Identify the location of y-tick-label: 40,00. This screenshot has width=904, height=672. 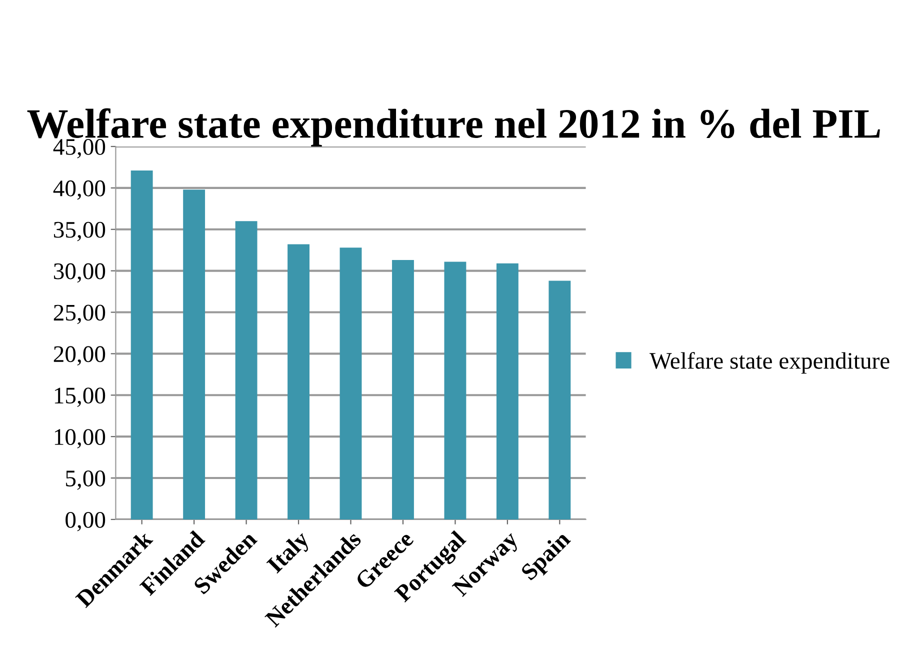
(79, 190).